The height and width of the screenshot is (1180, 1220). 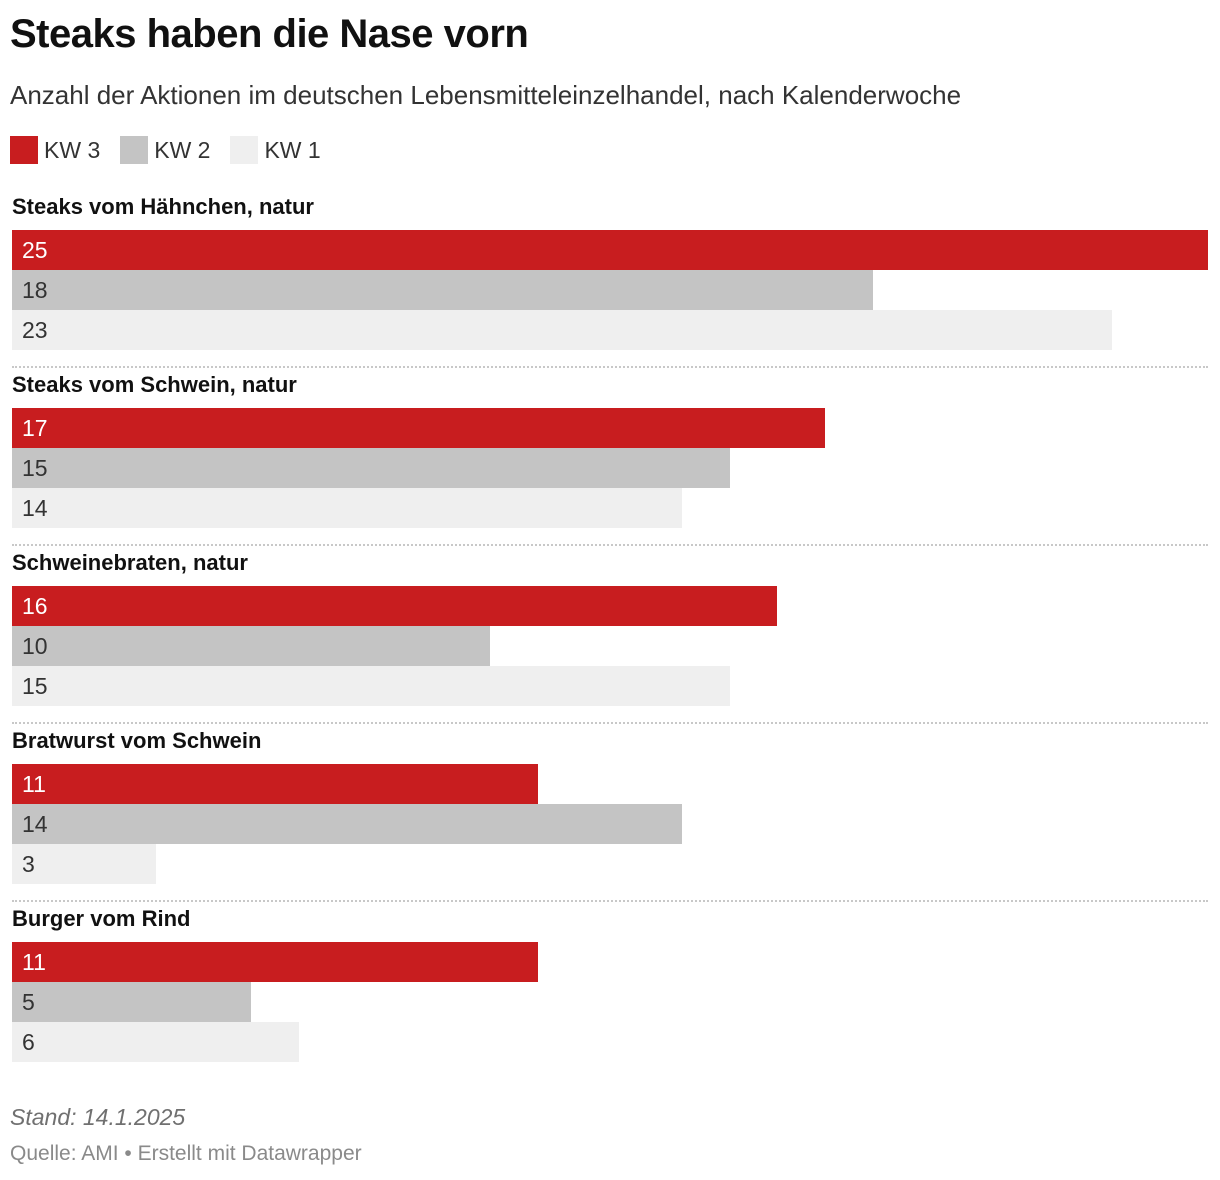 I want to click on bar-value-label: 10, so click(x=35, y=646).